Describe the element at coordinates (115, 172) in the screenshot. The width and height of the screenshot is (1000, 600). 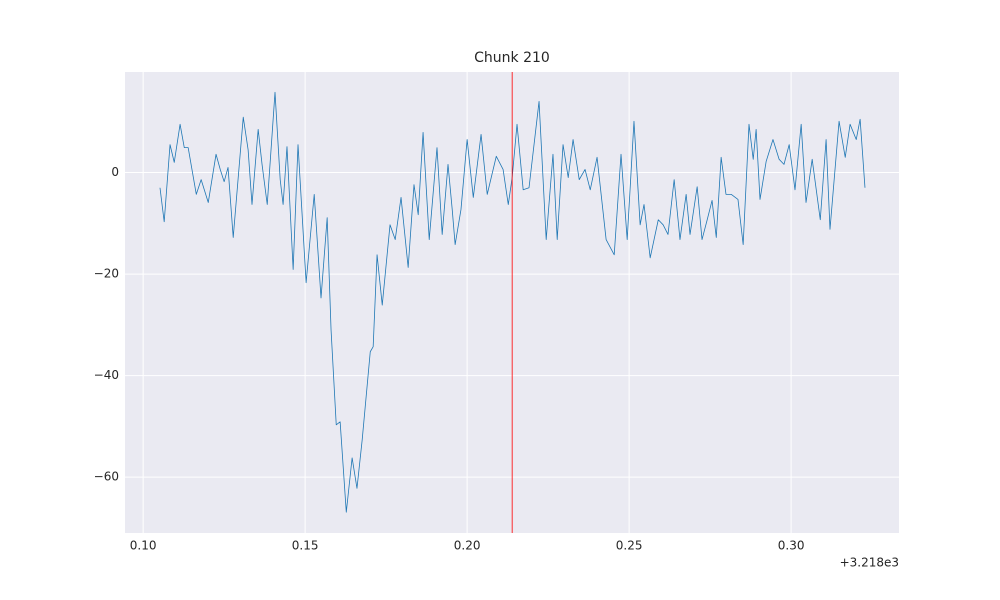
I see `y-tick-label: 0` at that location.